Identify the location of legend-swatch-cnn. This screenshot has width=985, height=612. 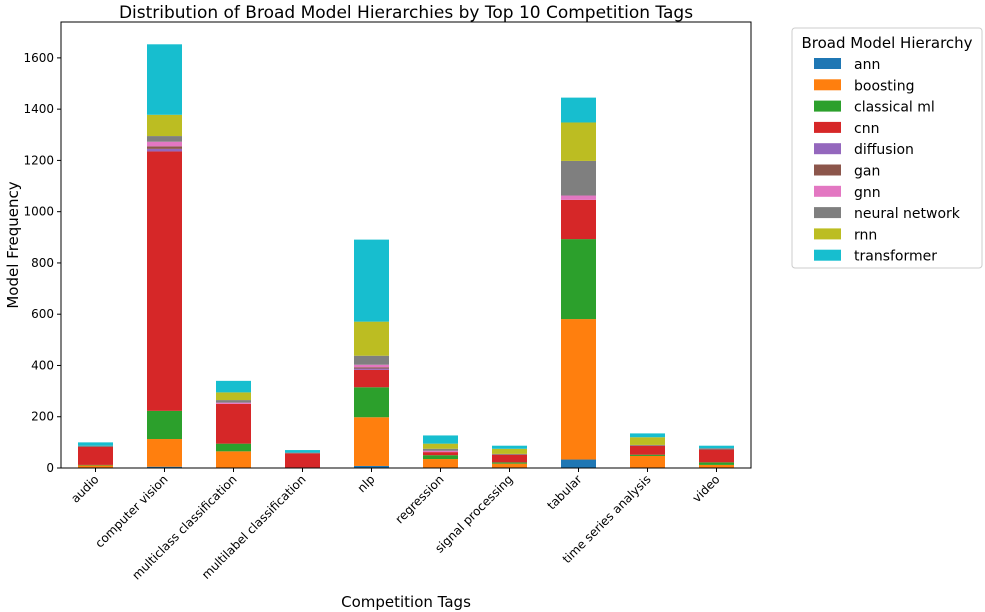
(827, 127).